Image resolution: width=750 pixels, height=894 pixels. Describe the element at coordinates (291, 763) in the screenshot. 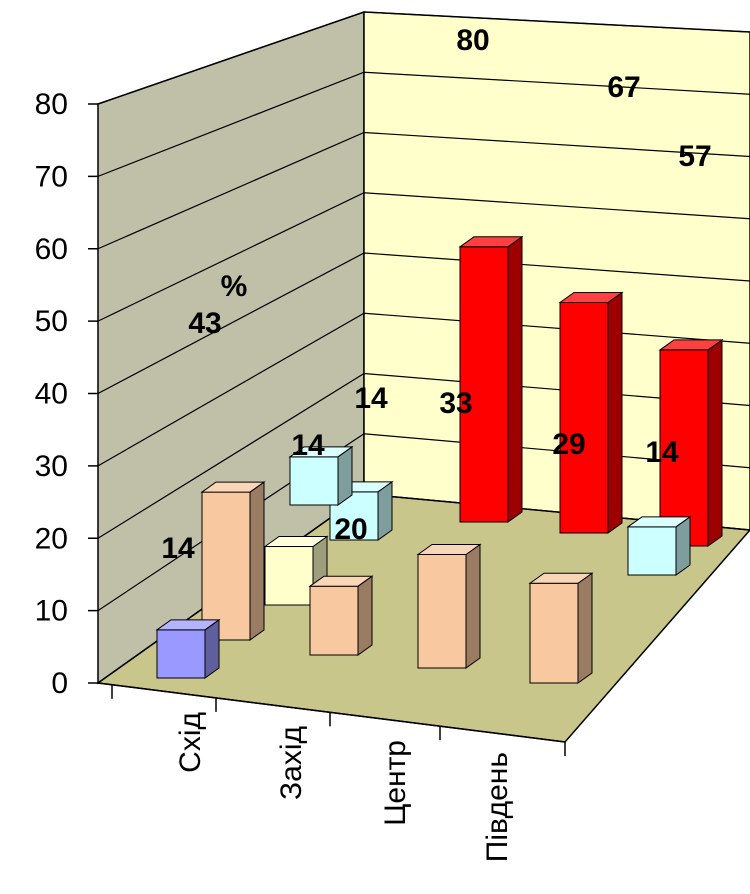

I see `category-label: Захід` at that location.